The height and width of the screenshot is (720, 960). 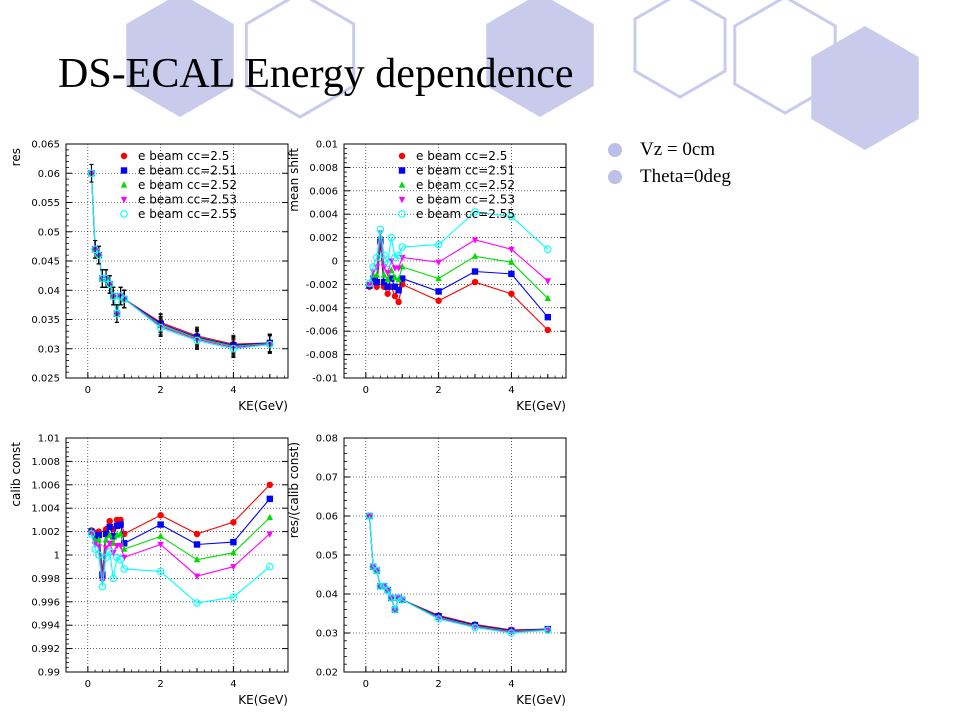 I want to click on y-tick-label: 0.055, so click(x=45, y=203).